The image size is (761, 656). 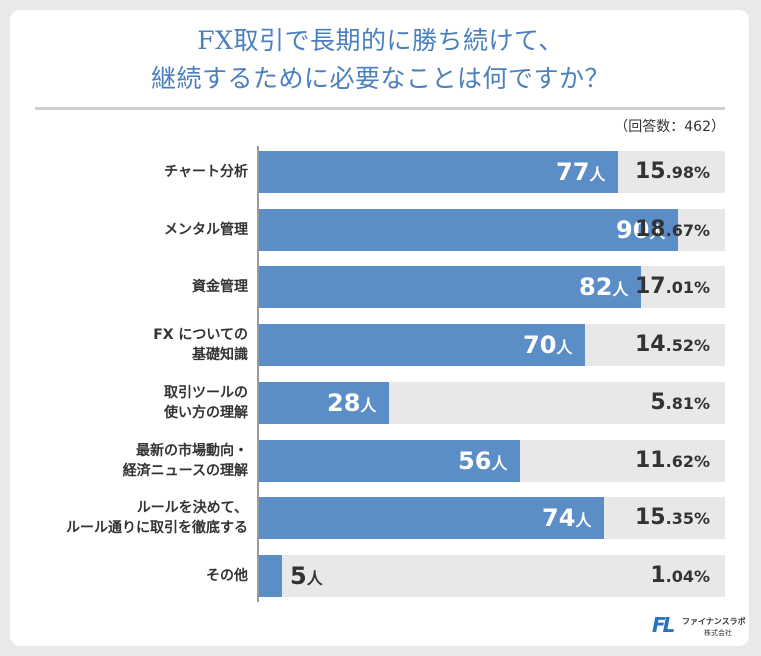 I want to click on value-number: 5, so click(x=298, y=576).